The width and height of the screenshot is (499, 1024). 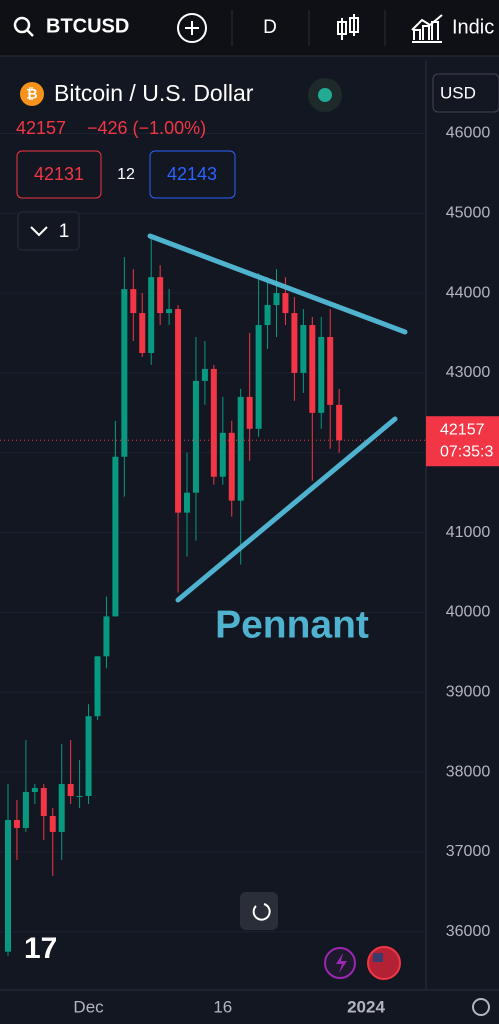 I want to click on layers-count: 1, so click(x=64, y=231).